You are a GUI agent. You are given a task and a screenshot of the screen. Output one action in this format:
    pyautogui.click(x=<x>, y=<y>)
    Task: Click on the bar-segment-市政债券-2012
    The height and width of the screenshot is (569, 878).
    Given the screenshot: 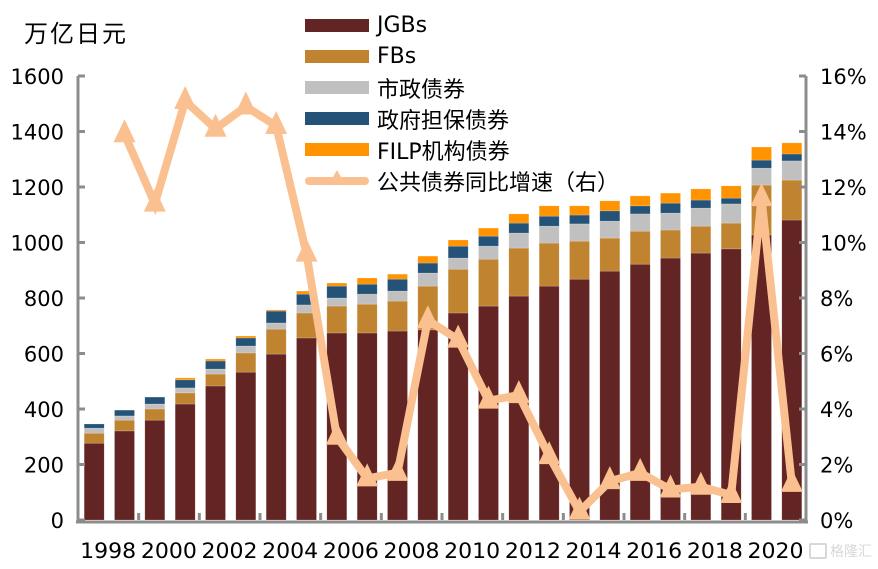 What is the action you would take?
    pyautogui.click(x=519, y=240)
    